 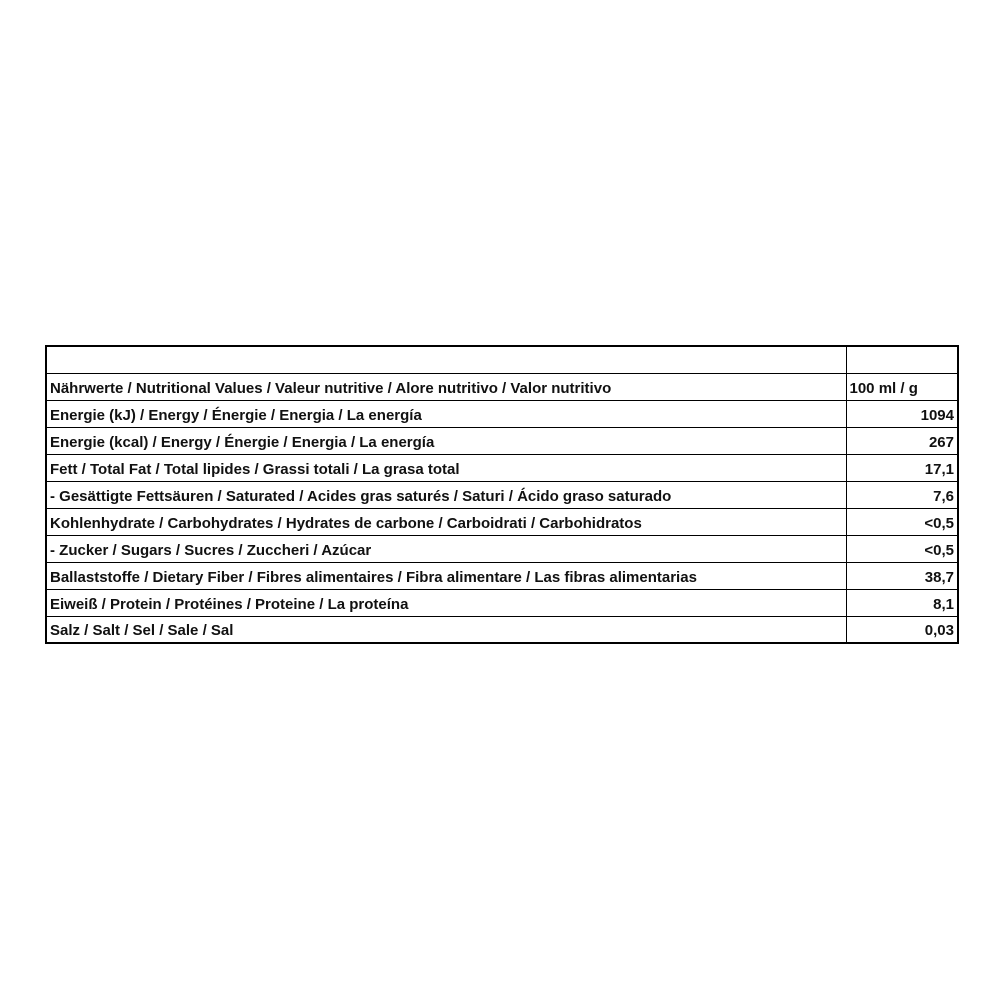 I want to click on nutrient-value: 7,6, so click(x=902, y=494).